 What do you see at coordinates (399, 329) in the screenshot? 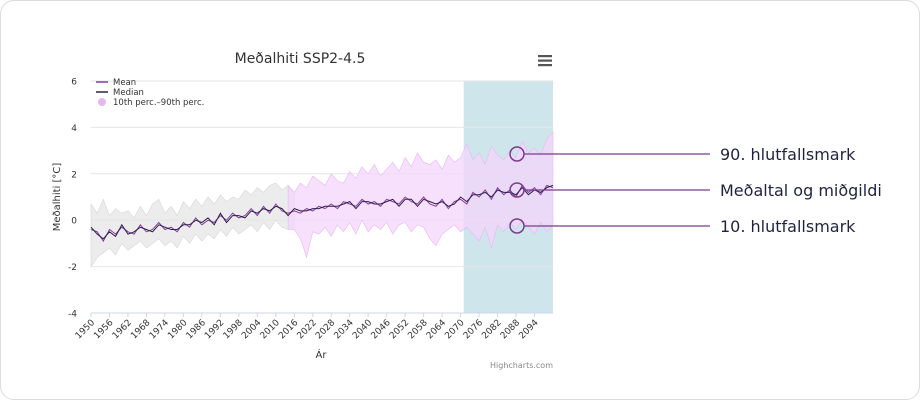
I see `x-tick-label: 2052` at bounding box center [399, 329].